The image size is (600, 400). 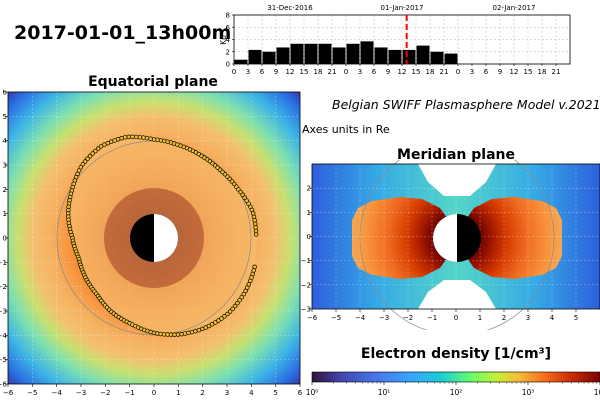 What do you see at coordinates (306, 285) in the screenshot?
I see `mer-y-tick-label: −2` at bounding box center [306, 285].